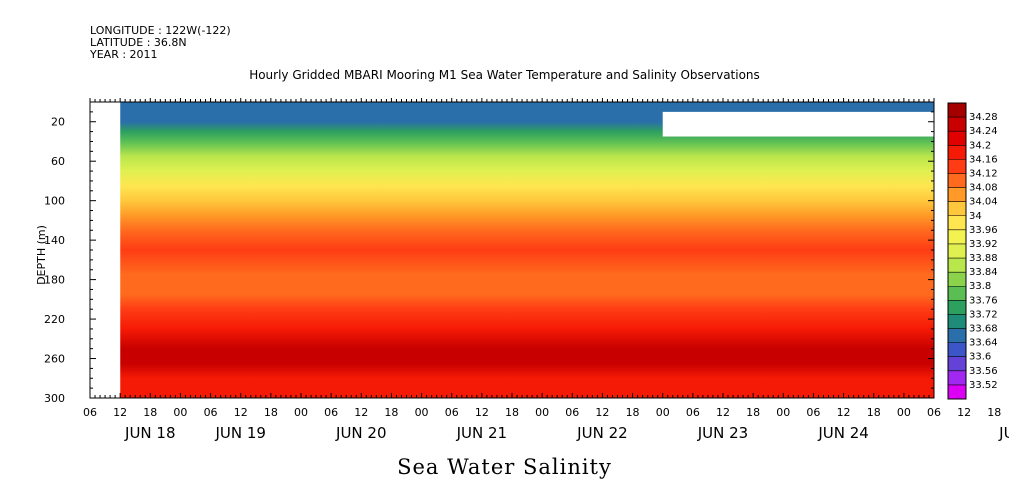 This screenshot has width=1009, height=504. I want to click on y-tick-label: 180, so click(54, 280).